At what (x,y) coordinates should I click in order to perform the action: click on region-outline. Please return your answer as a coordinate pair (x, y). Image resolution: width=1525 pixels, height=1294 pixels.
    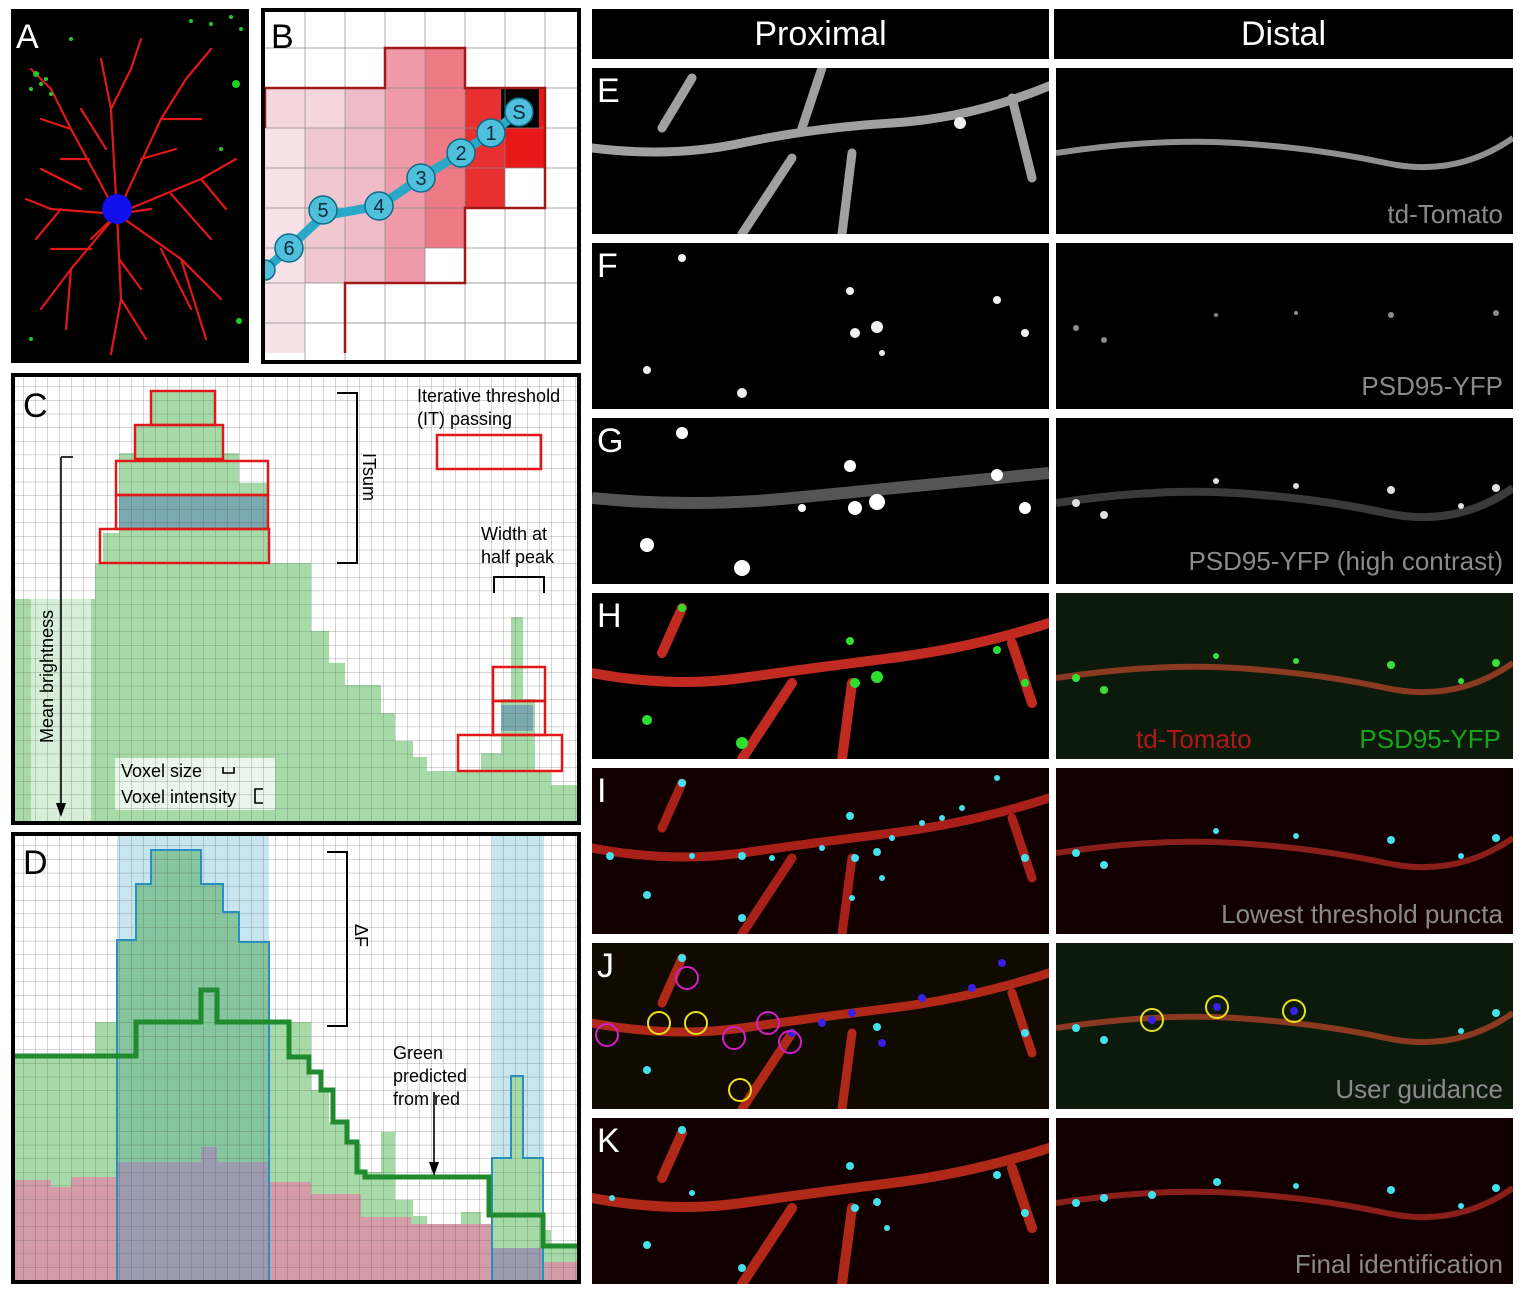
    Looking at the image, I should click on (405, 199).